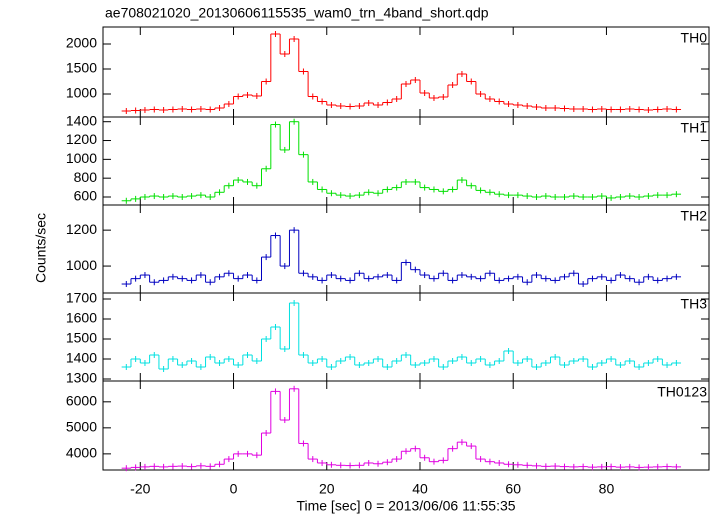 This screenshot has height=516, width=717. Describe the element at coordinates (694, 38) in the screenshot. I see `panel-label: TH0` at that location.